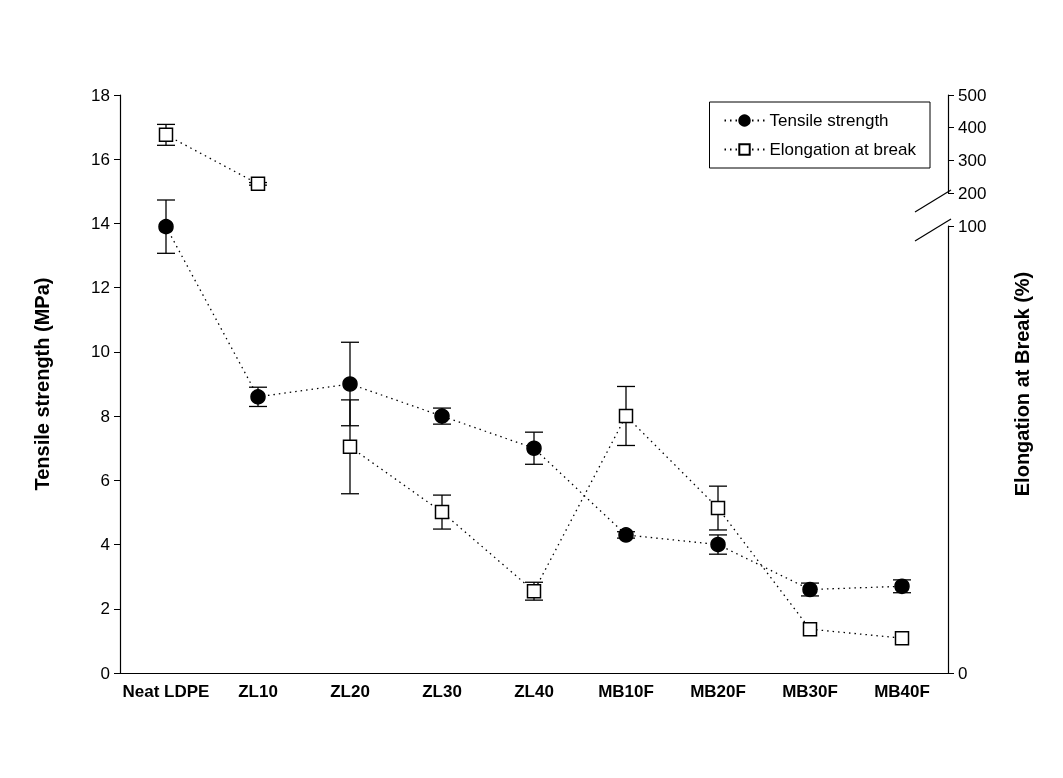 The height and width of the screenshot is (778, 1063). I want to click on y-tick-label: 6, so click(105, 480).